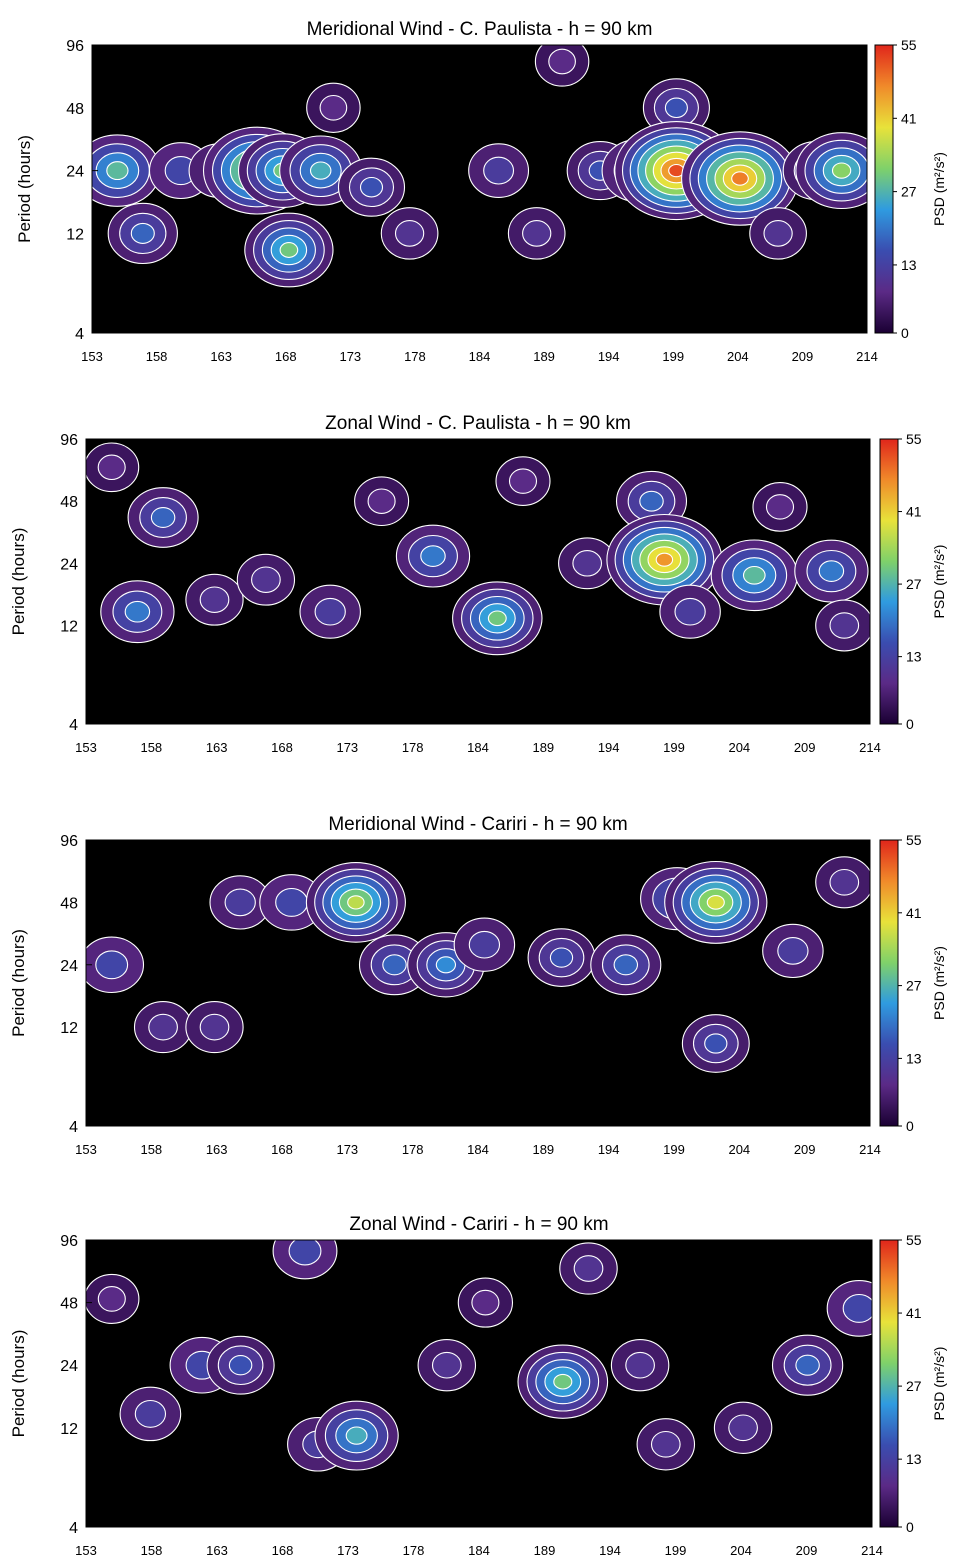 The width and height of the screenshot is (958, 1564). I want to click on y-tick-label: 48, so click(69, 1304).